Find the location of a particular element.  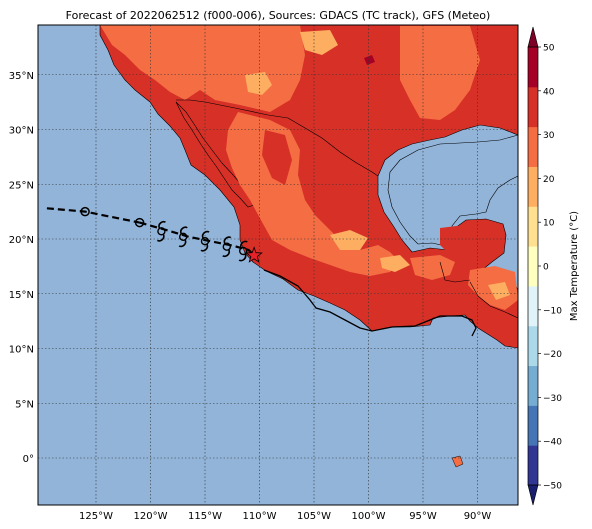

lon-tick-label: 95°W is located at coordinates (423, 516).